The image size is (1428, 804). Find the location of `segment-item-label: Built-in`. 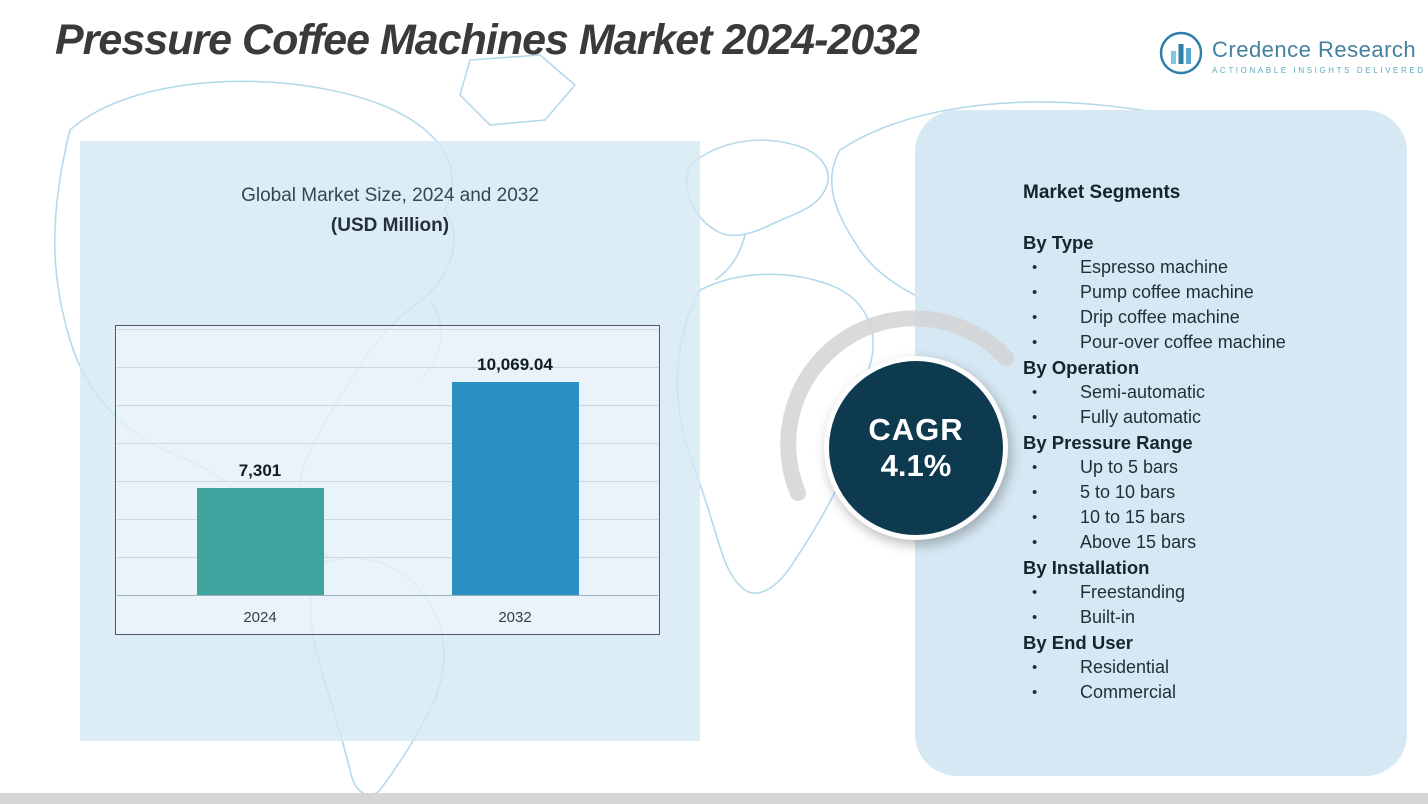

segment-item-label: Built-in is located at coordinates (1108, 617).